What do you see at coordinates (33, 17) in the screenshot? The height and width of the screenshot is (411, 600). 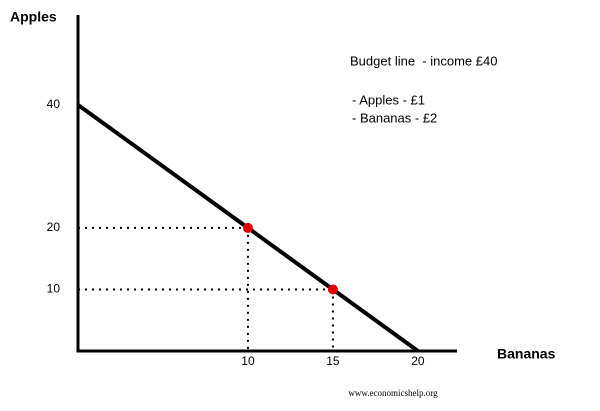 I see `y-axis-label: Apples` at bounding box center [33, 17].